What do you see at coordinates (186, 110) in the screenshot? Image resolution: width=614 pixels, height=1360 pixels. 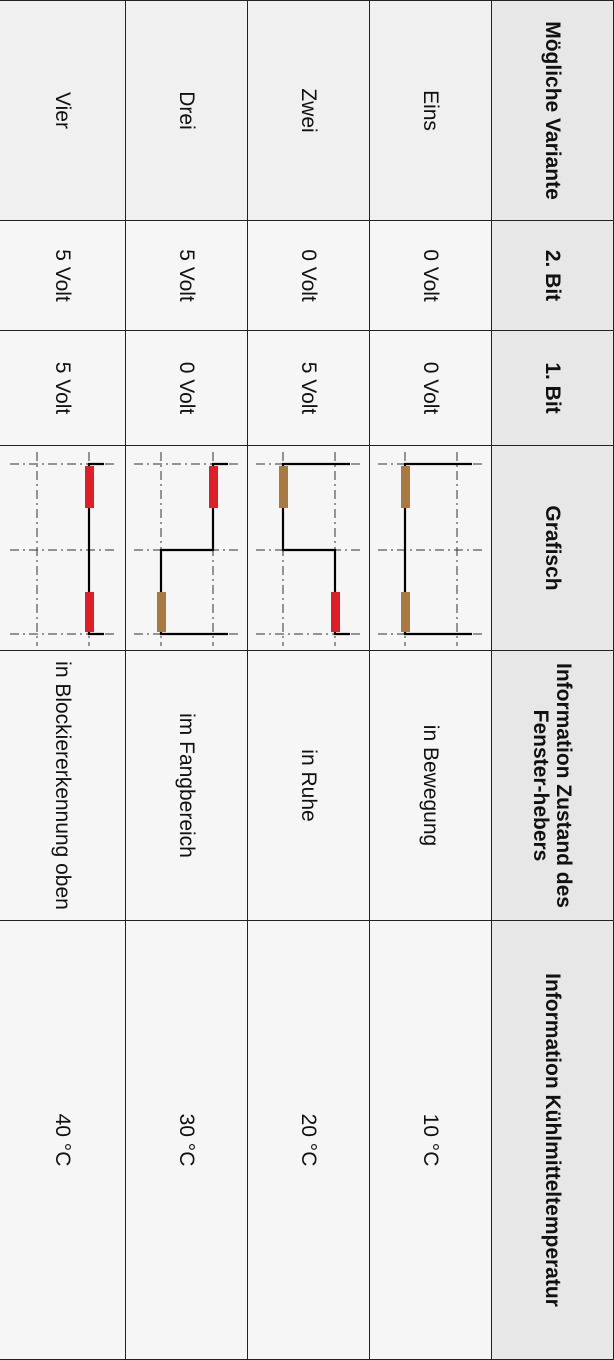 I see `cell-variante: Drei` at bounding box center [186, 110].